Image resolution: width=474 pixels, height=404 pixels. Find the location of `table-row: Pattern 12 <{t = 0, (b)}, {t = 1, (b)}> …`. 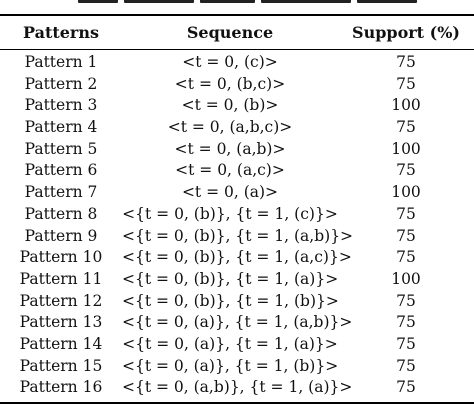

table-row: Pattern 12 <{t = 0, (b)}, {t = 1, (b)}> … is located at coordinates (237, 302).